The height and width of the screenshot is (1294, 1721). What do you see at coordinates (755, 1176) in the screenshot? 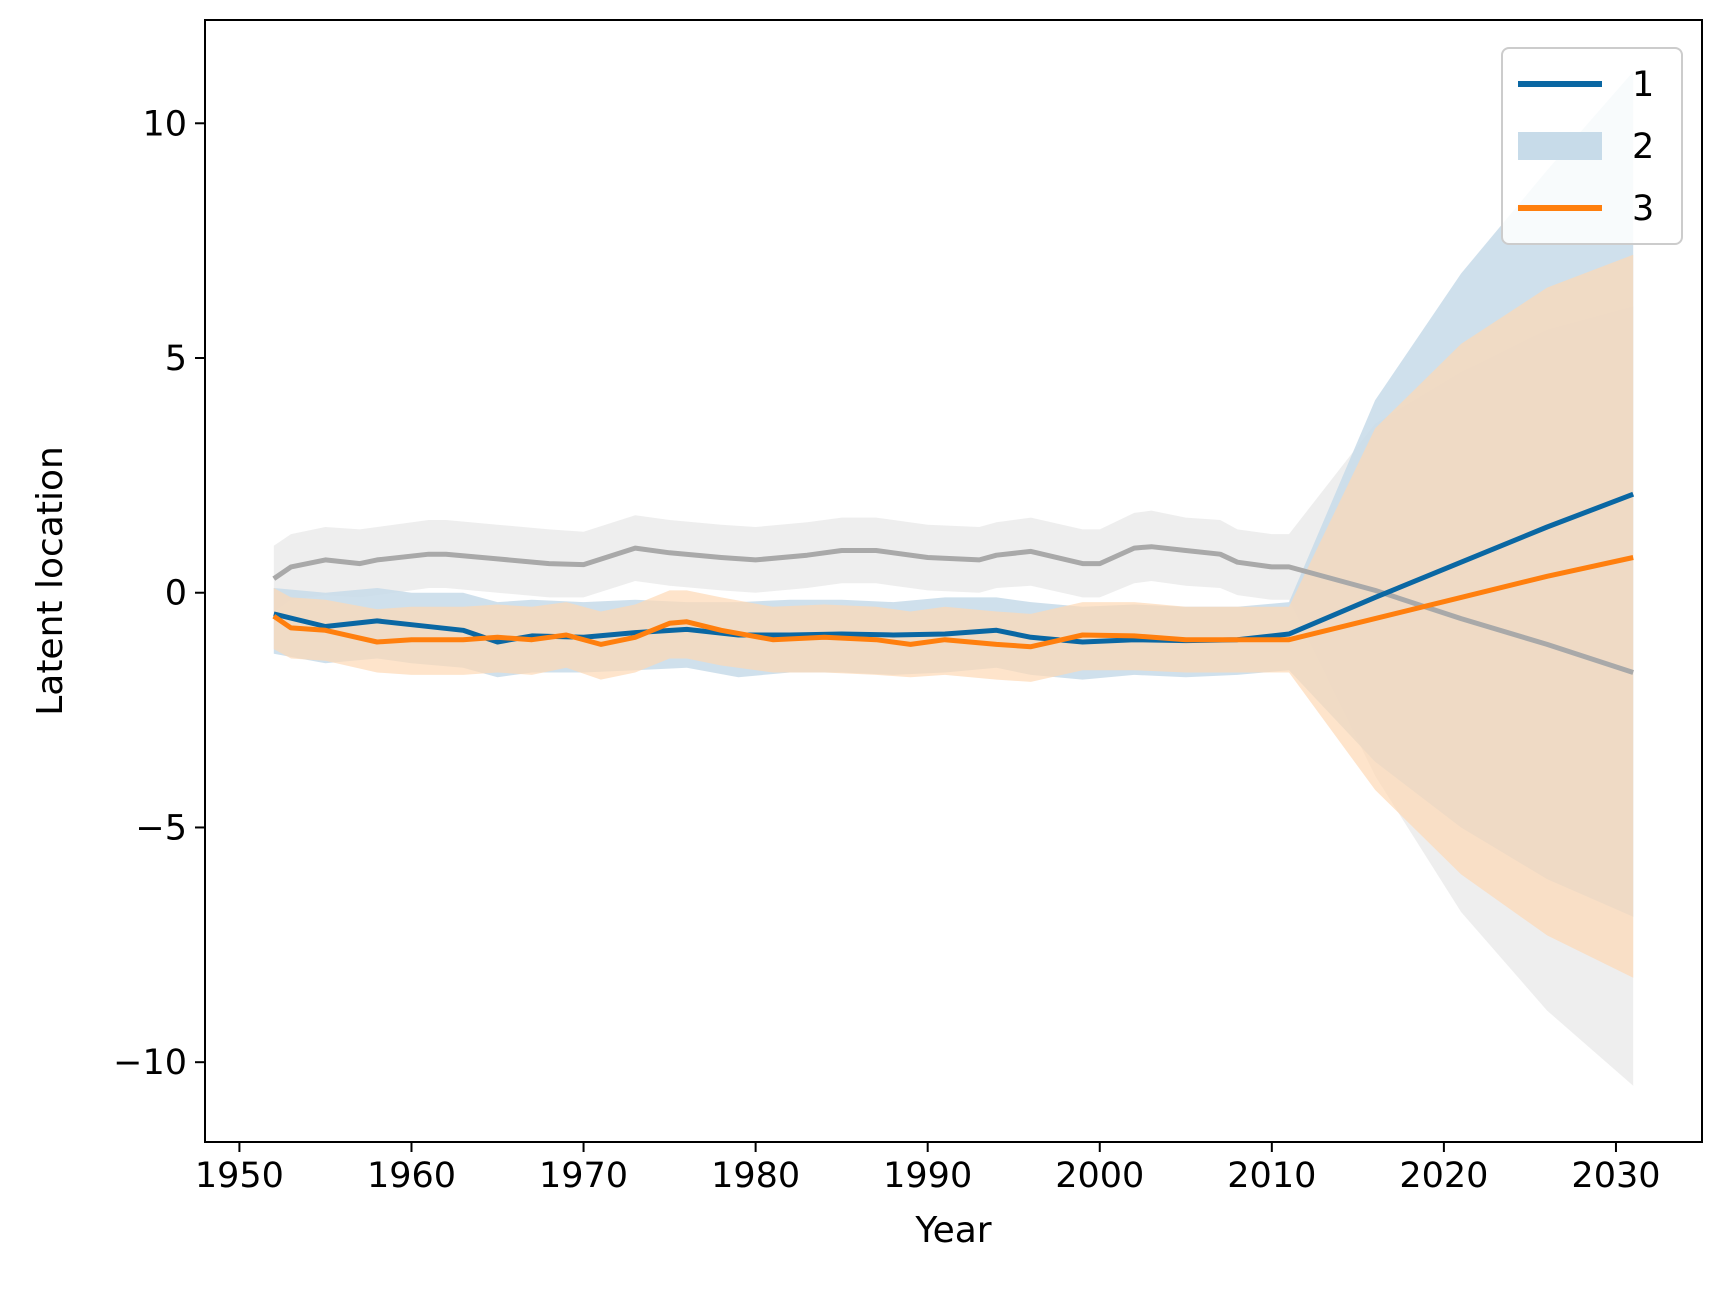
I see `x-tick-label: 1980` at bounding box center [755, 1176].